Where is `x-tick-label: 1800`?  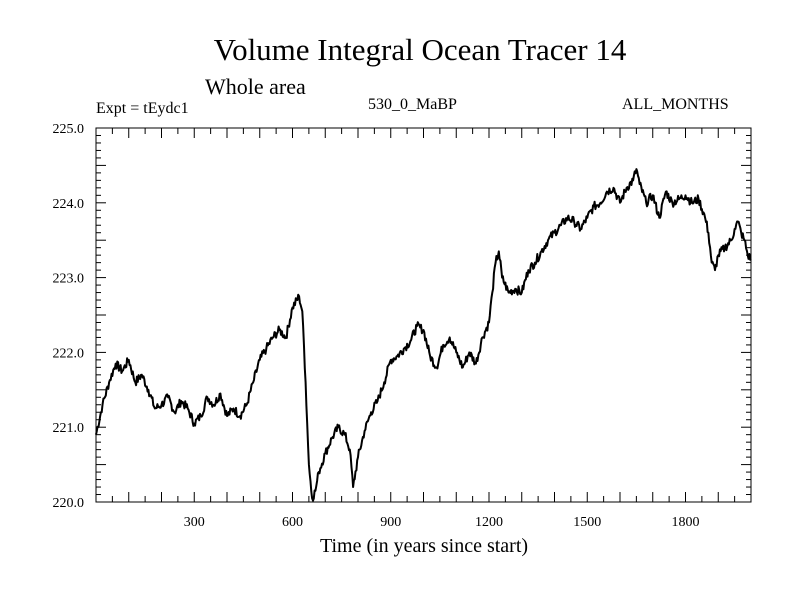 x-tick-label: 1800 is located at coordinates (686, 522).